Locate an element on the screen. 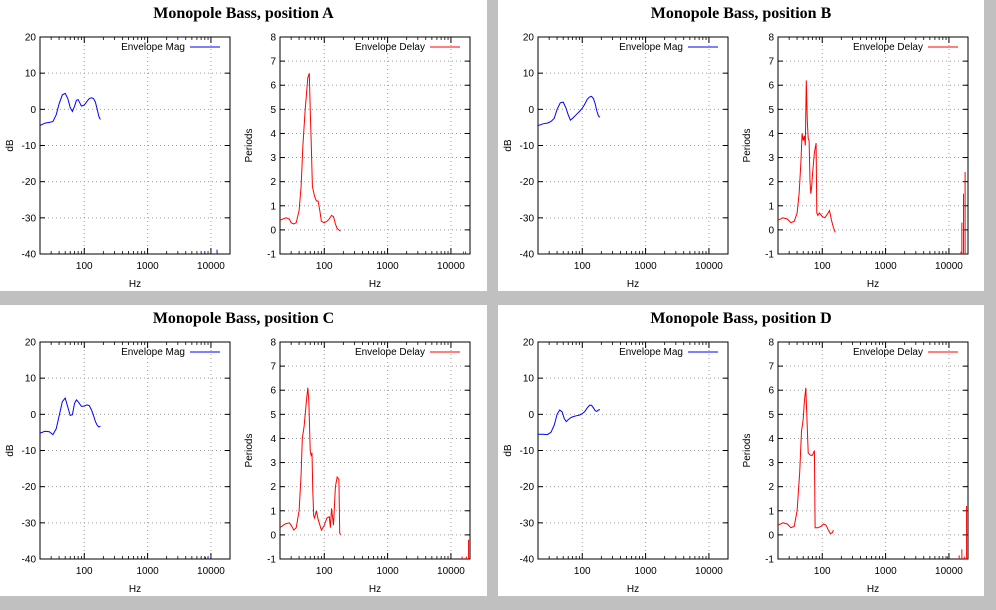 The height and width of the screenshot is (610, 996). panel-title: Monopole Bass, position D is located at coordinates (741, 318).